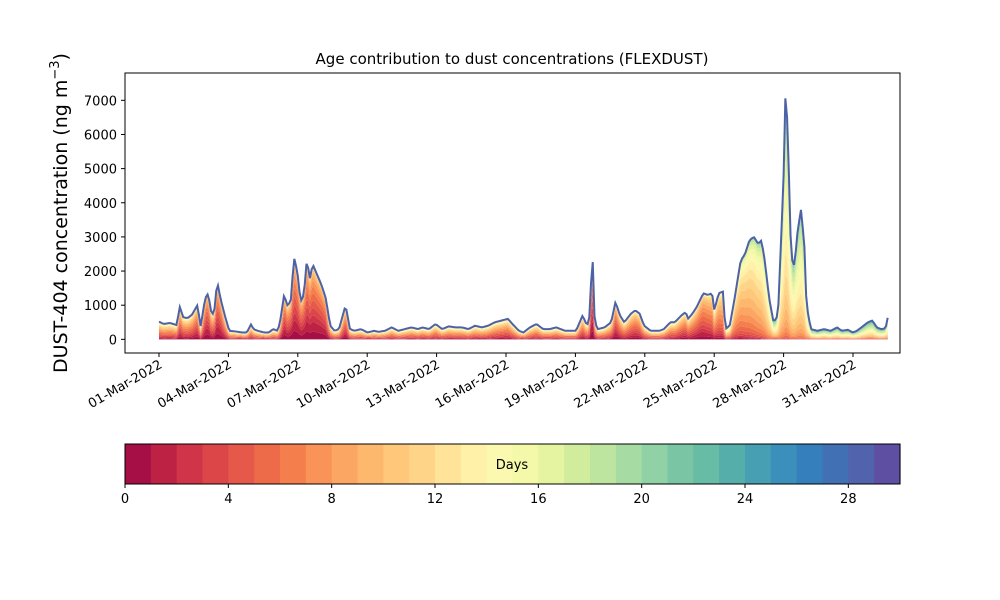 This screenshot has height=600, width=1000. Describe the element at coordinates (100, 204) in the screenshot. I see `y-tick-label: 4000` at that location.